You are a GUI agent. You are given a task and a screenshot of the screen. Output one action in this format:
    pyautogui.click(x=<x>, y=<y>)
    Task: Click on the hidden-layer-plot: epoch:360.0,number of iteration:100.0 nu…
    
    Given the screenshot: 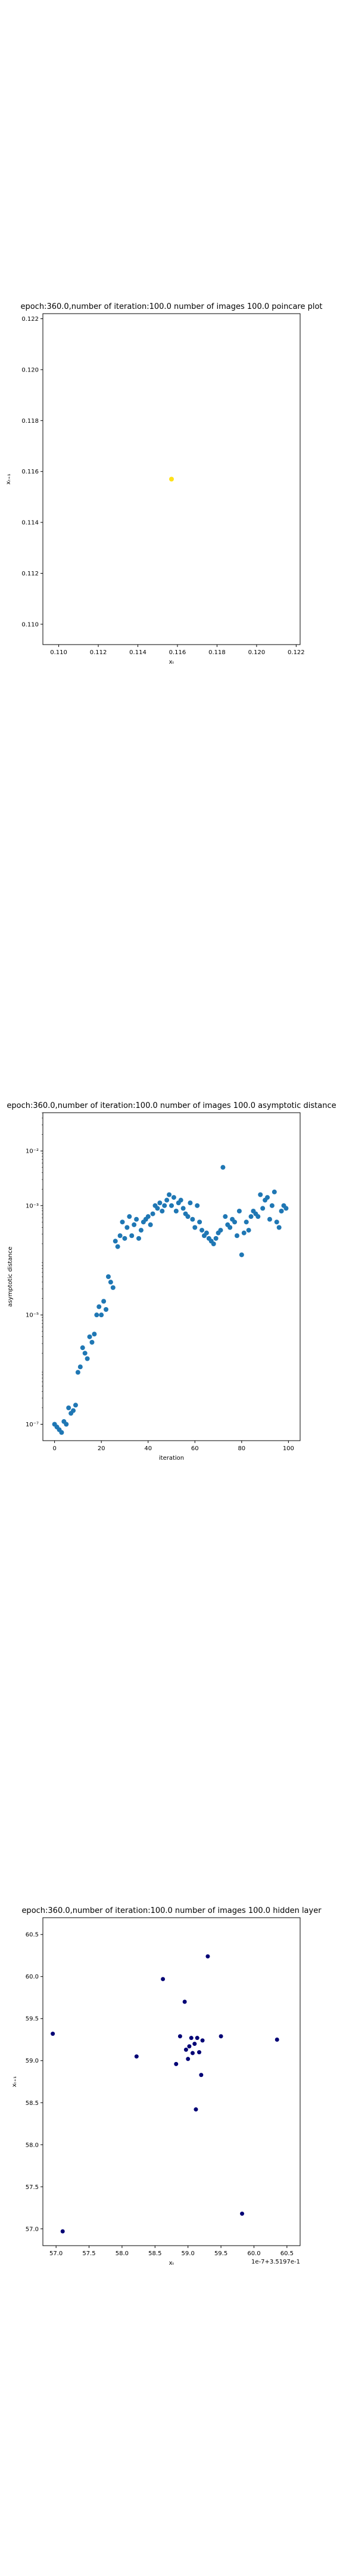 What is the action you would take?
    pyautogui.click(x=167, y=2087)
    